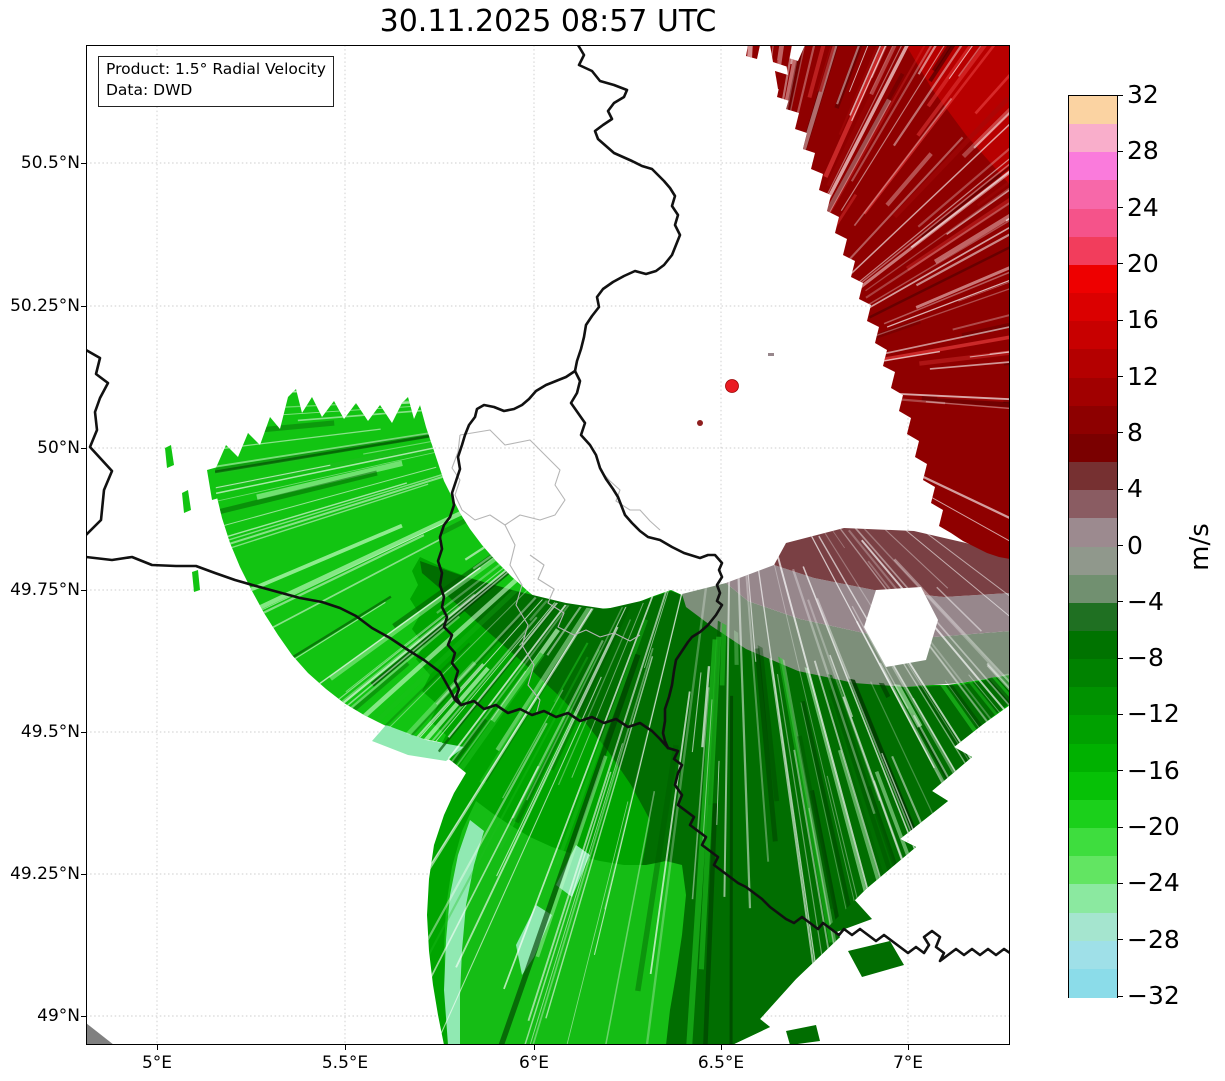 This screenshot has height=1081, width=1225. I want to click on data-source-label: Data: DWD, so click(149, 90).